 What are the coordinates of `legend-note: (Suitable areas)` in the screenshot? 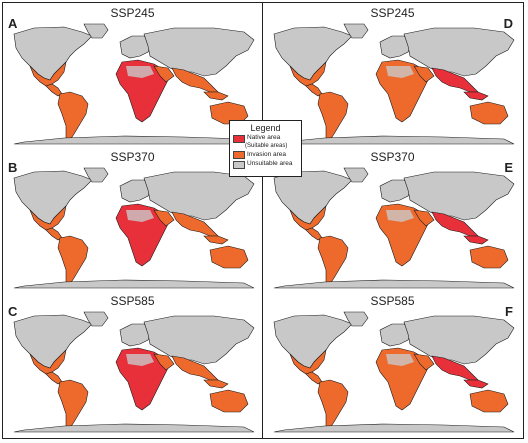 It's located at (266, 145).